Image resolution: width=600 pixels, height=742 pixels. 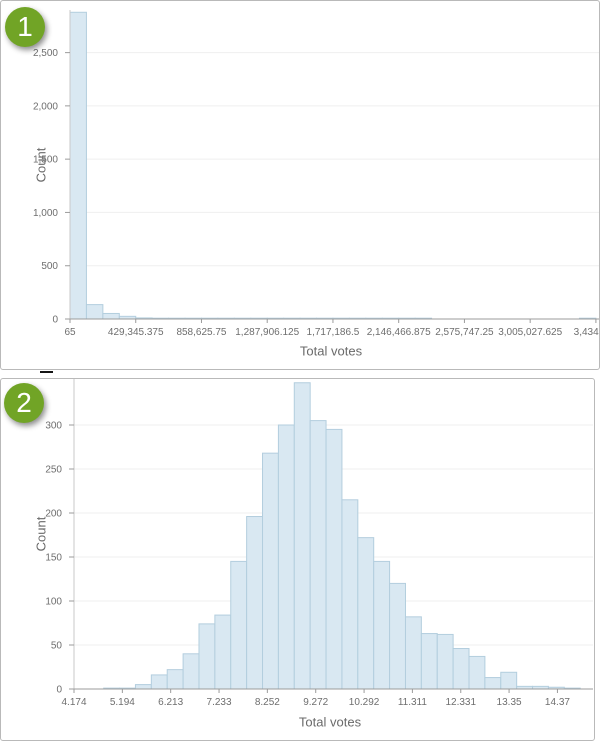 I want to click on y-tick-label: 300, so click(x=53, y=426).